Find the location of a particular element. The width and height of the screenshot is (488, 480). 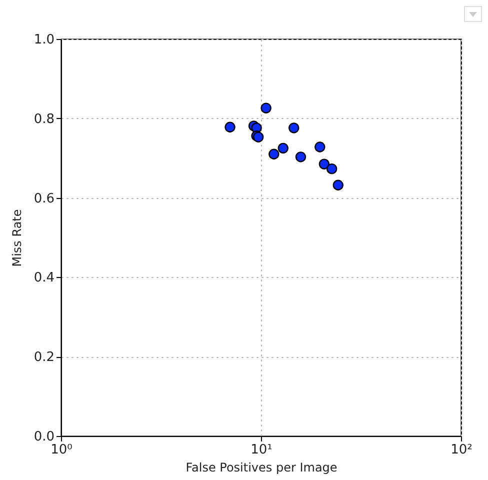

y-tick-label: 0.2 is located at coordinates (44, 358).